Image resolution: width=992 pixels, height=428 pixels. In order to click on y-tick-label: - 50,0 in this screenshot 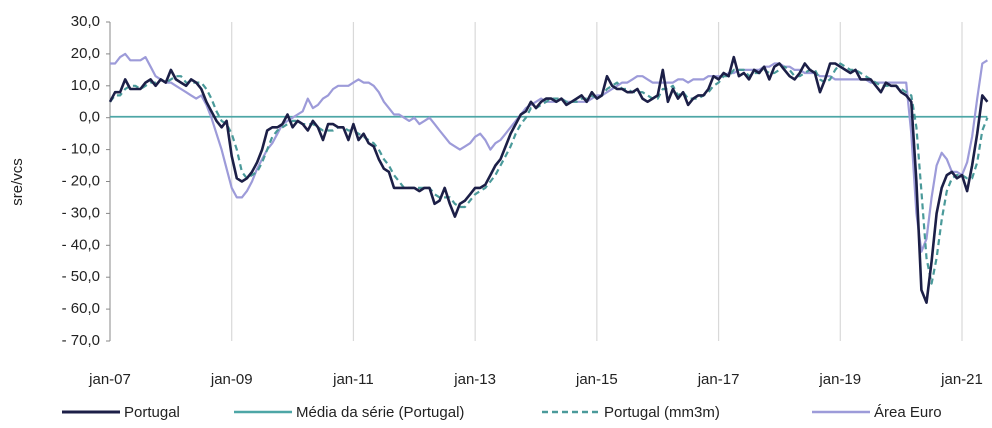, I will do `click(81, 276)`.